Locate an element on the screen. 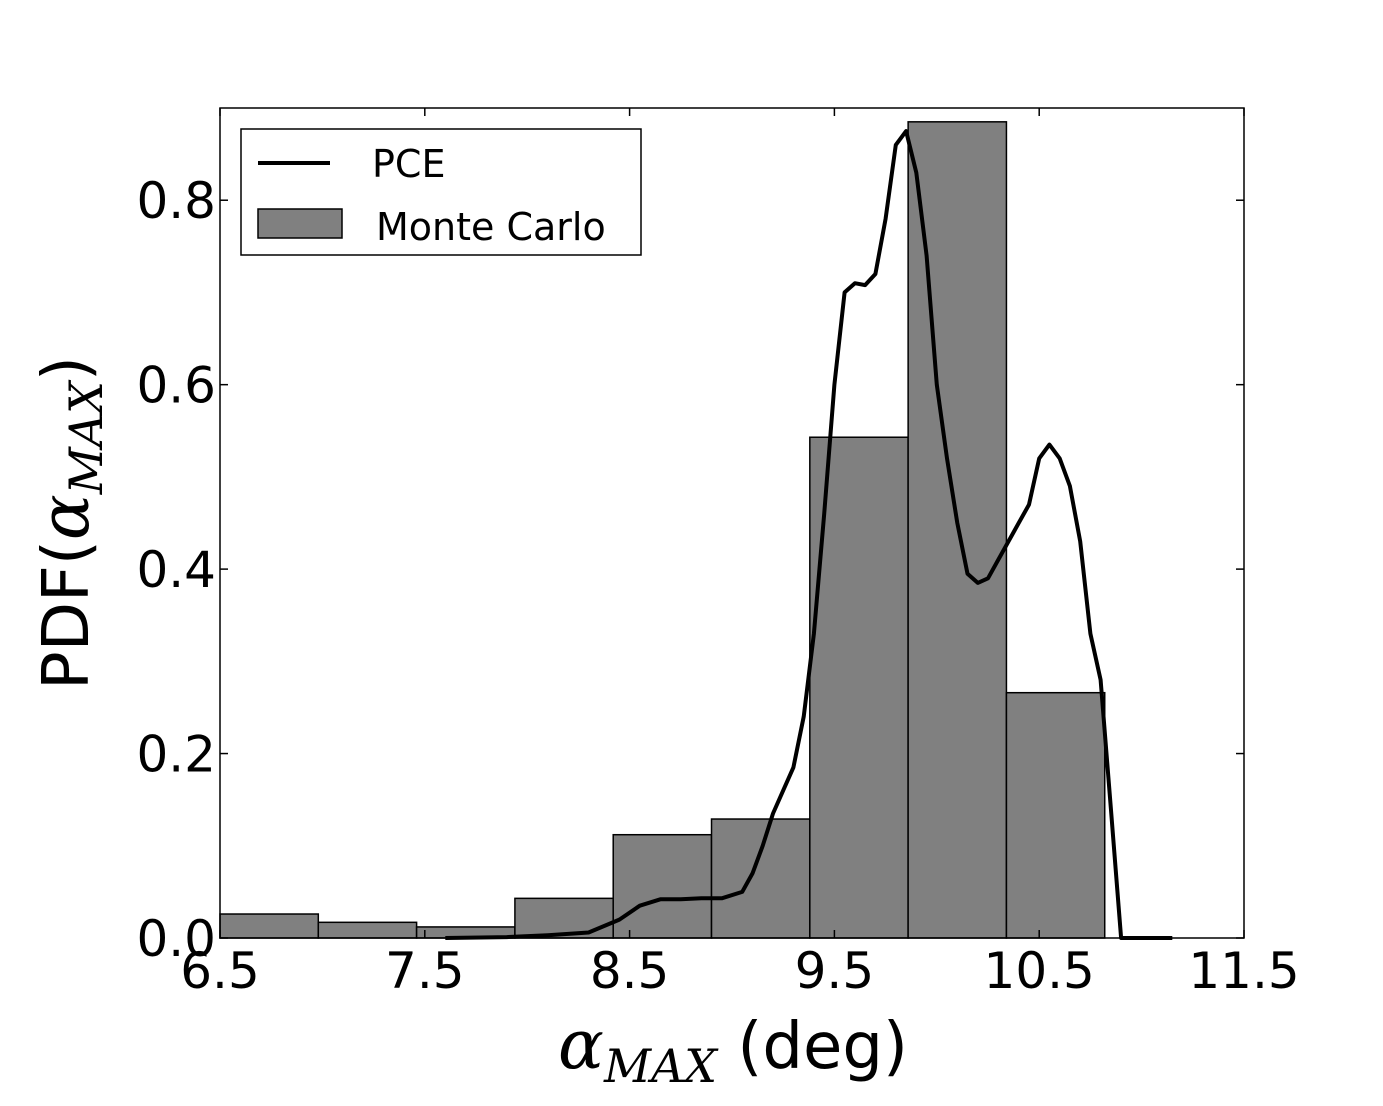 This screenshot has width=1383, height=1106. x-tick-label: 9.5 is located at coordinates (835, 971).